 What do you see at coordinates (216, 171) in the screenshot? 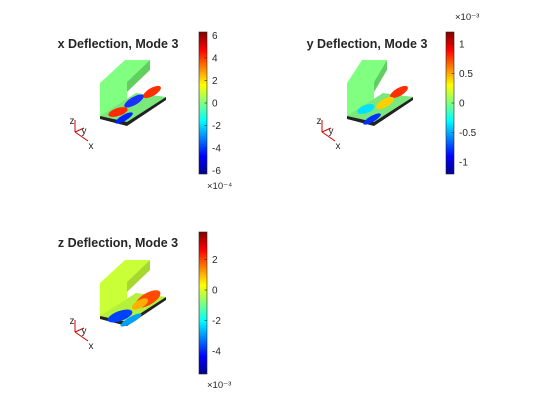
I see `colorbar-tick-label: -6` at bounding box center [216, 171].